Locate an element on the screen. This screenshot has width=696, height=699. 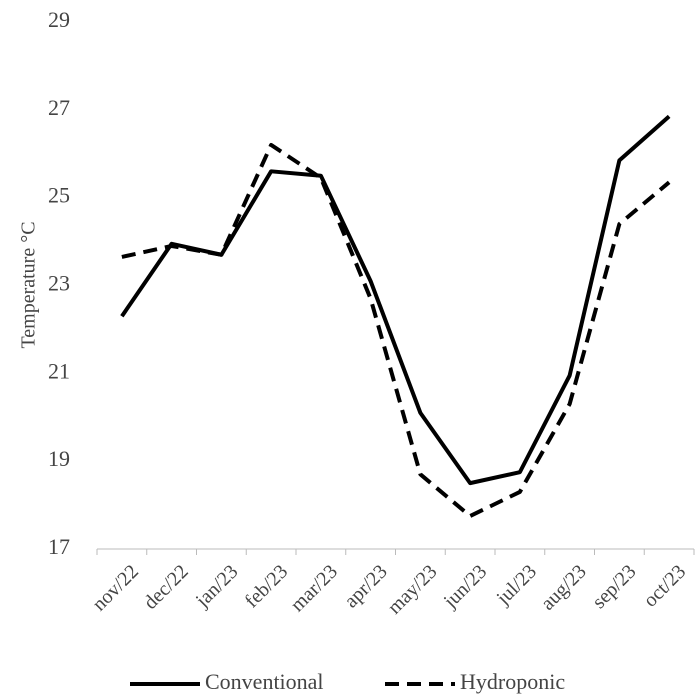
y-axis-label: Temperature °C is located at coordinates (29, 284).